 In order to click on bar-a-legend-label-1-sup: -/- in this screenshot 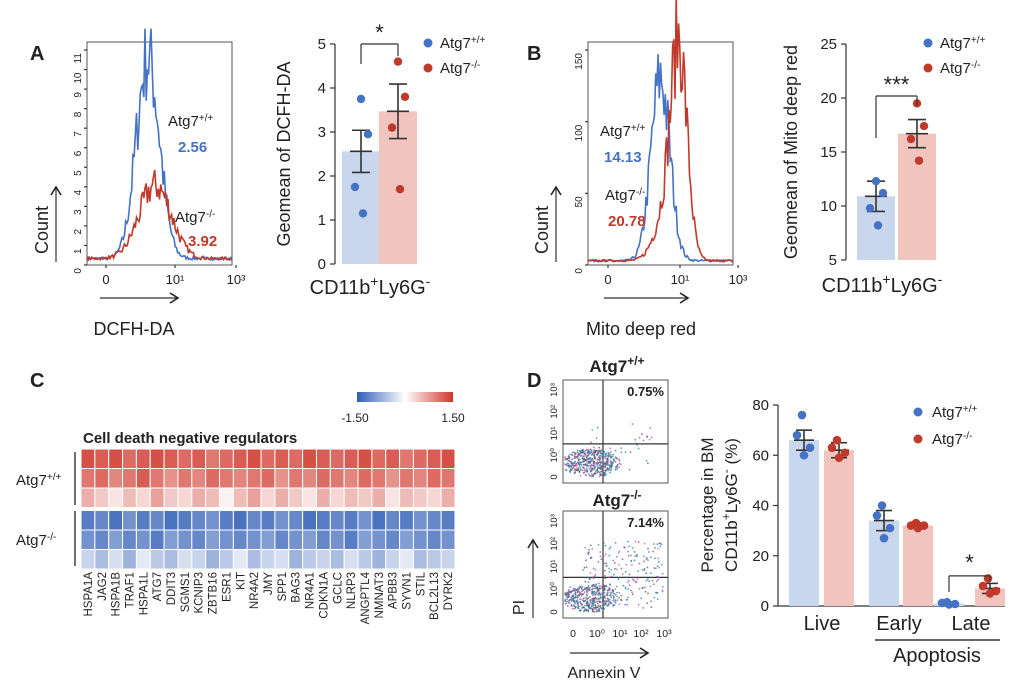, I will do `click(475, 65)`.